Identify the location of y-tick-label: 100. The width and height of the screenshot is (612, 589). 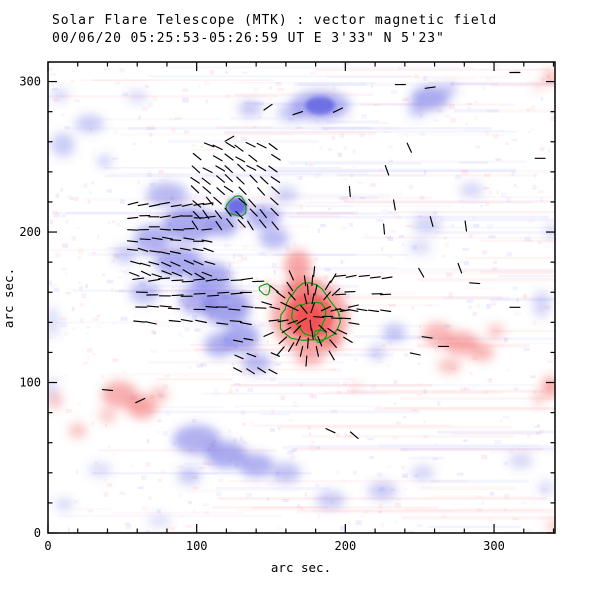
(30, 383).